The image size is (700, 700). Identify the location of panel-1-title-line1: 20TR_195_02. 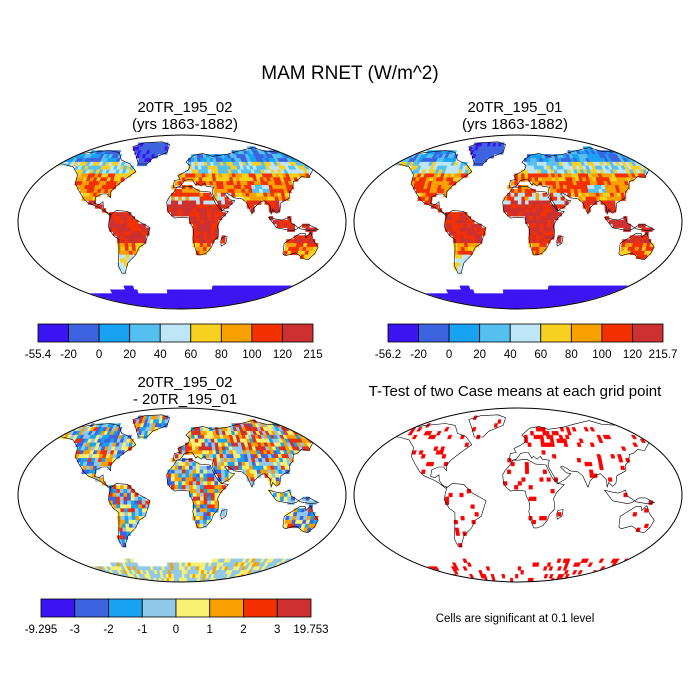
(185, 107).